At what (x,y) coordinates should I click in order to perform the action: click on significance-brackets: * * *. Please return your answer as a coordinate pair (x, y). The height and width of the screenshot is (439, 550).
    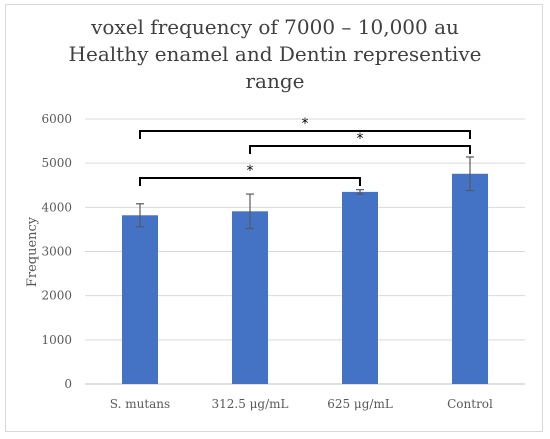
    Looking at the image, I should click on (305, 151).